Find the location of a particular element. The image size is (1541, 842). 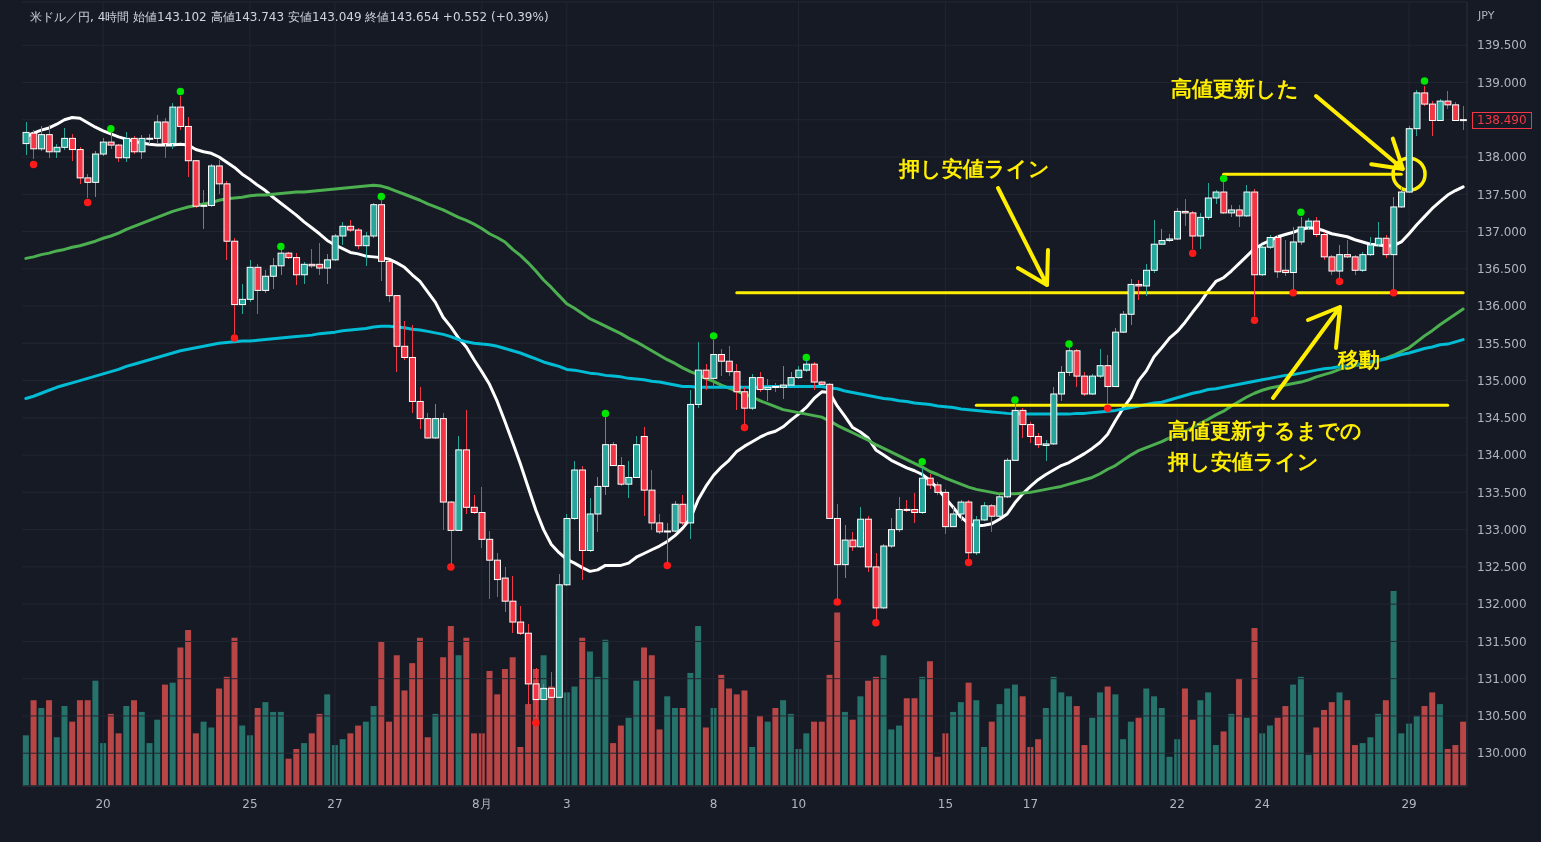

x-tick-label: 20 is located at coordinates (103, 804).